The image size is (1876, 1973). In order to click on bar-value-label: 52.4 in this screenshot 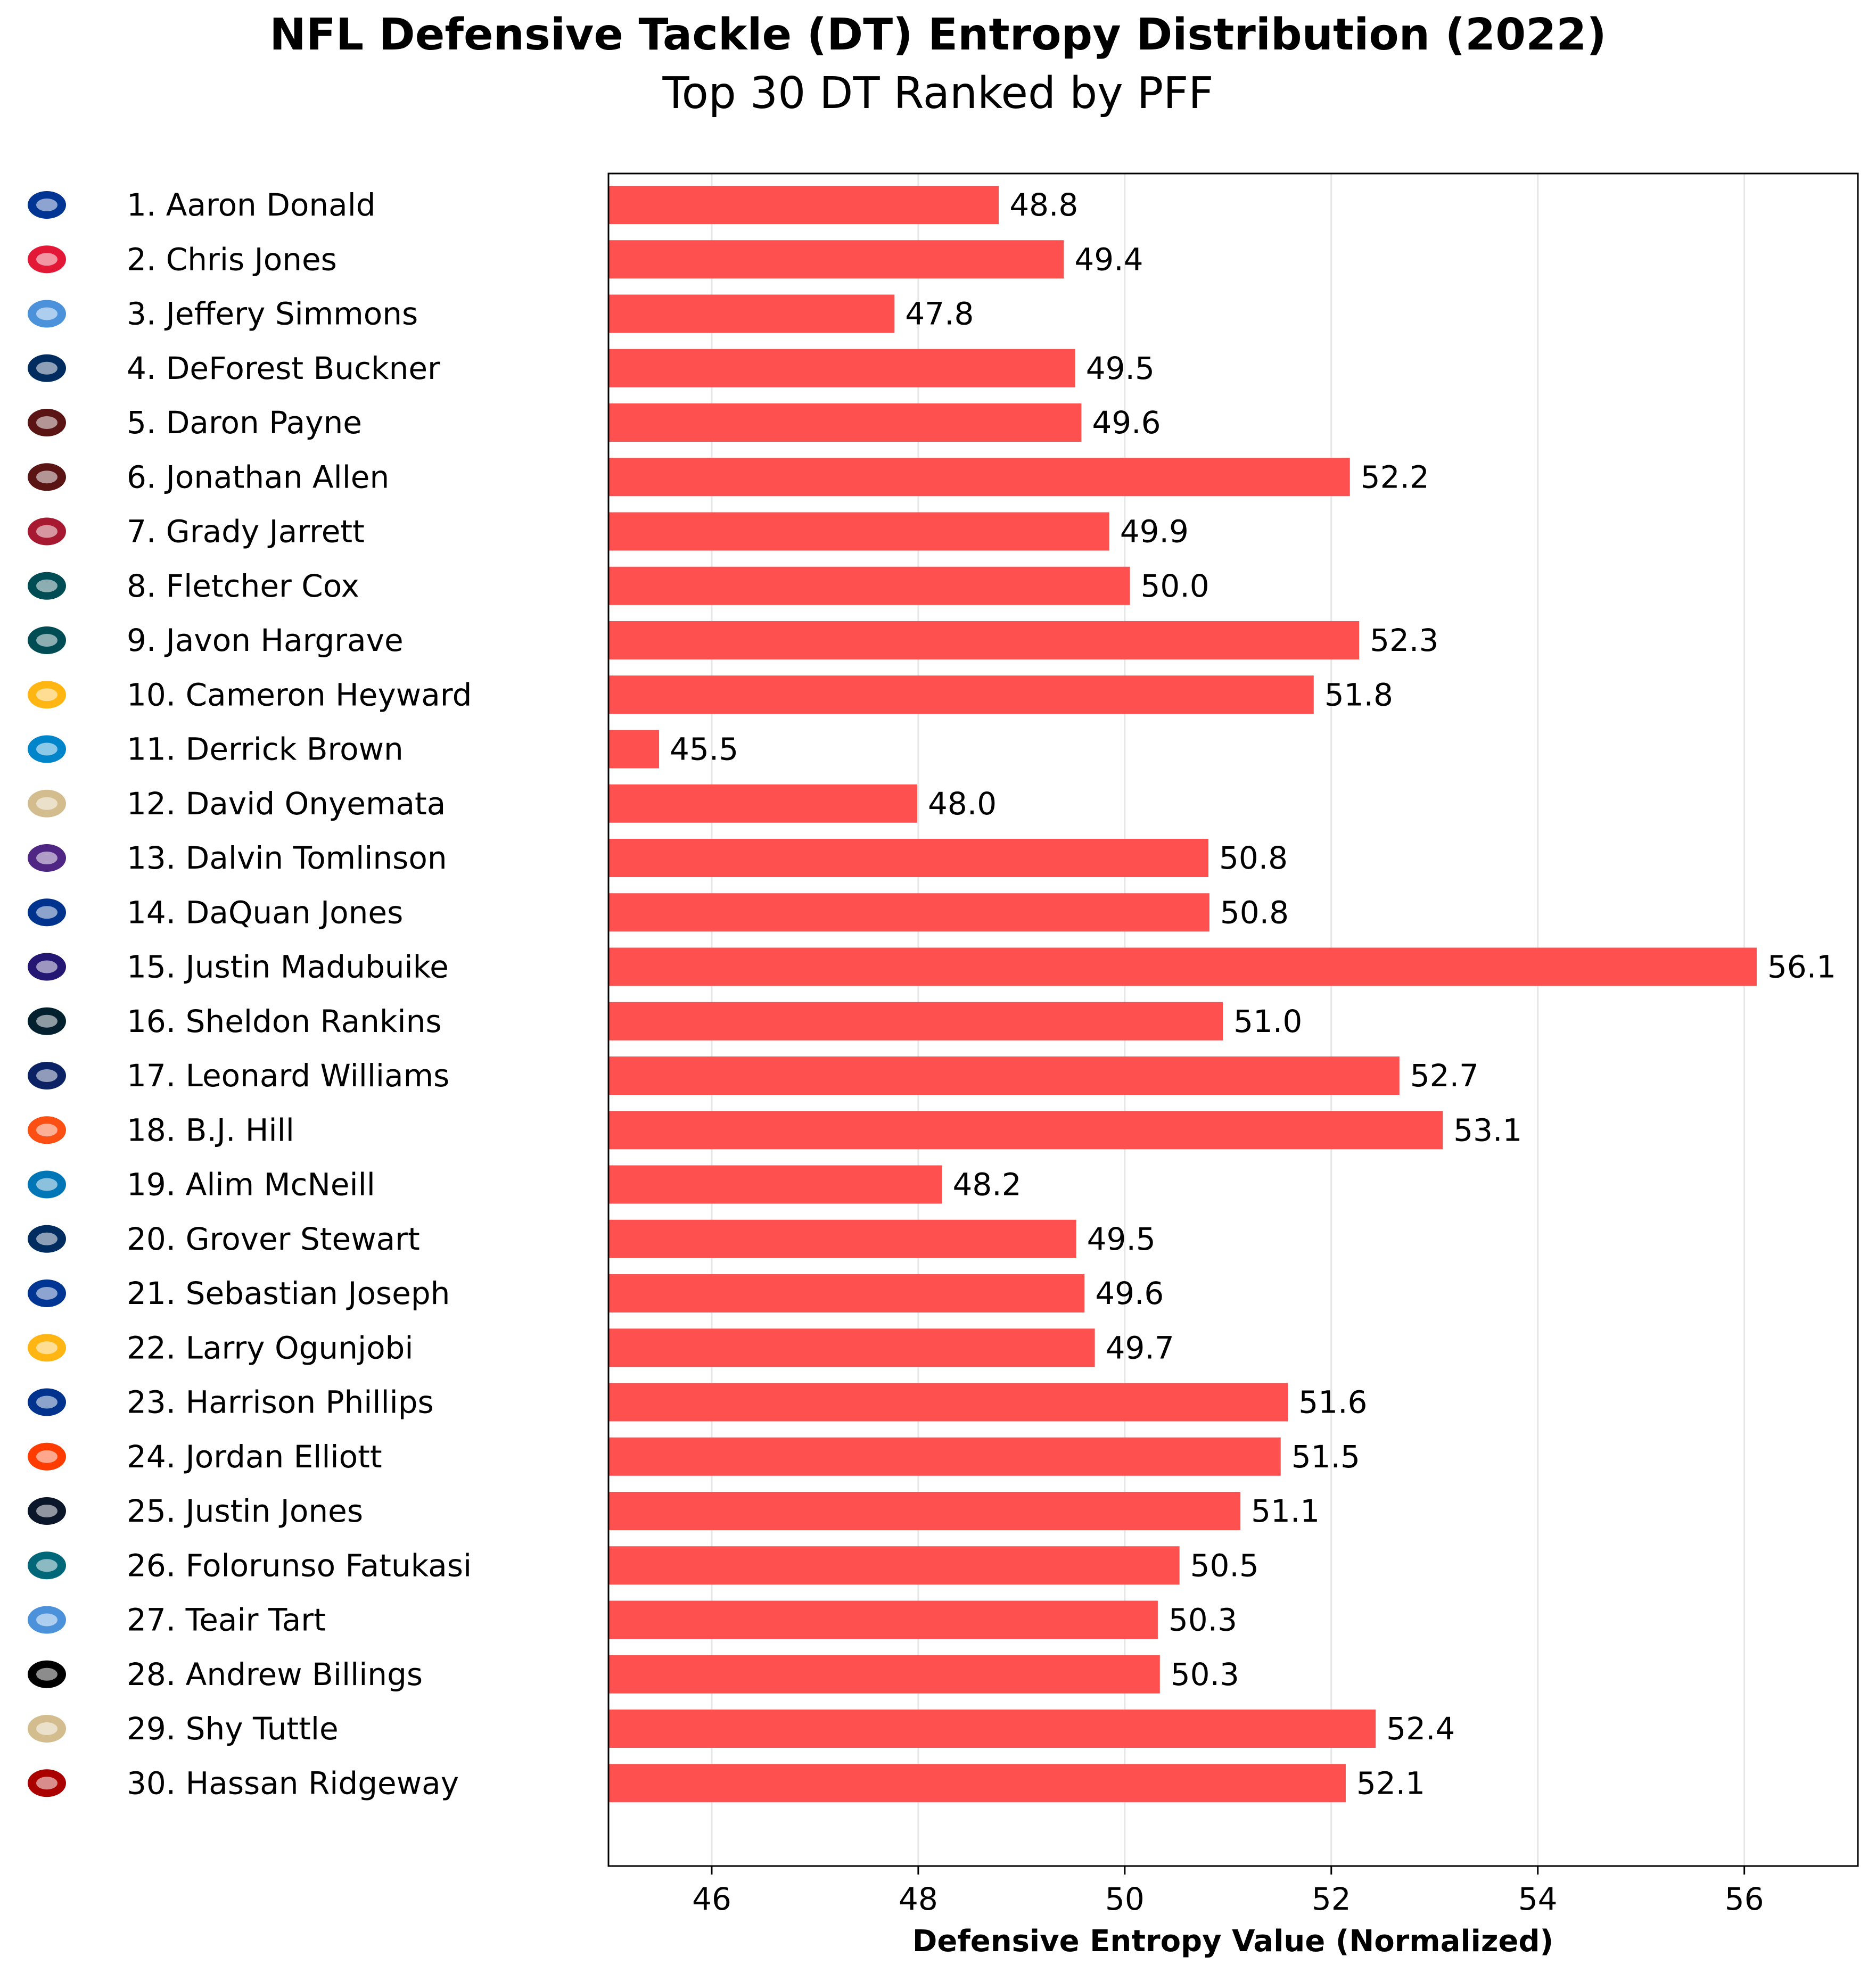, I will do `click(1420, 1729)`.